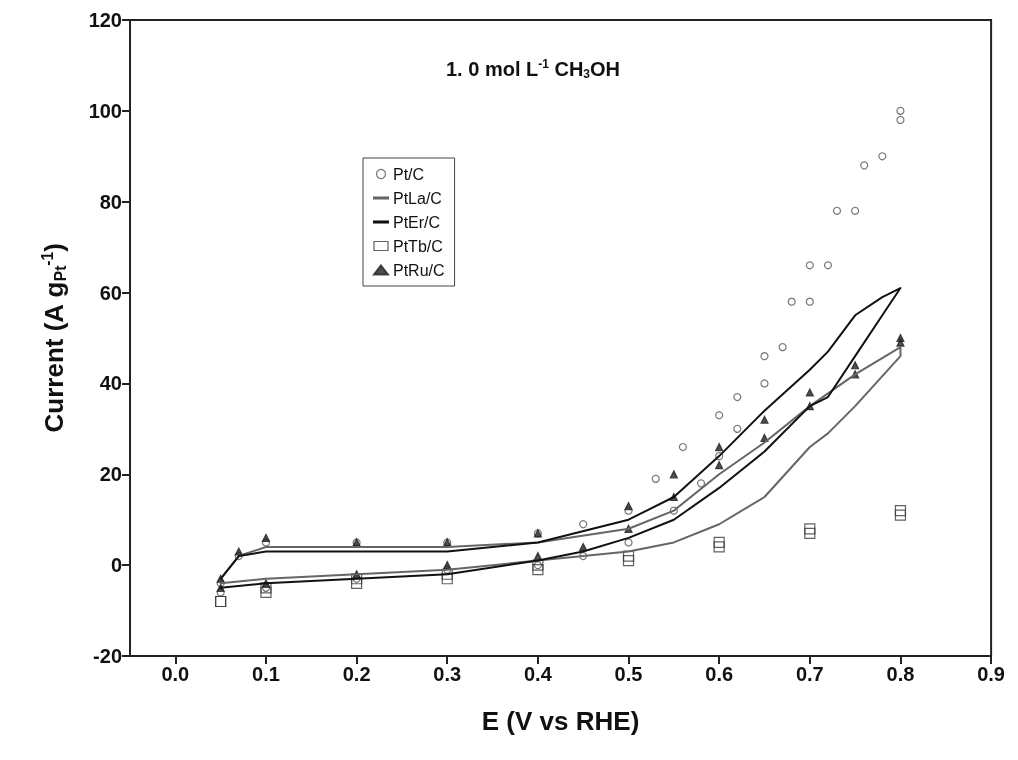  I want to click on y-tick-label: 0, so click(116, 565).